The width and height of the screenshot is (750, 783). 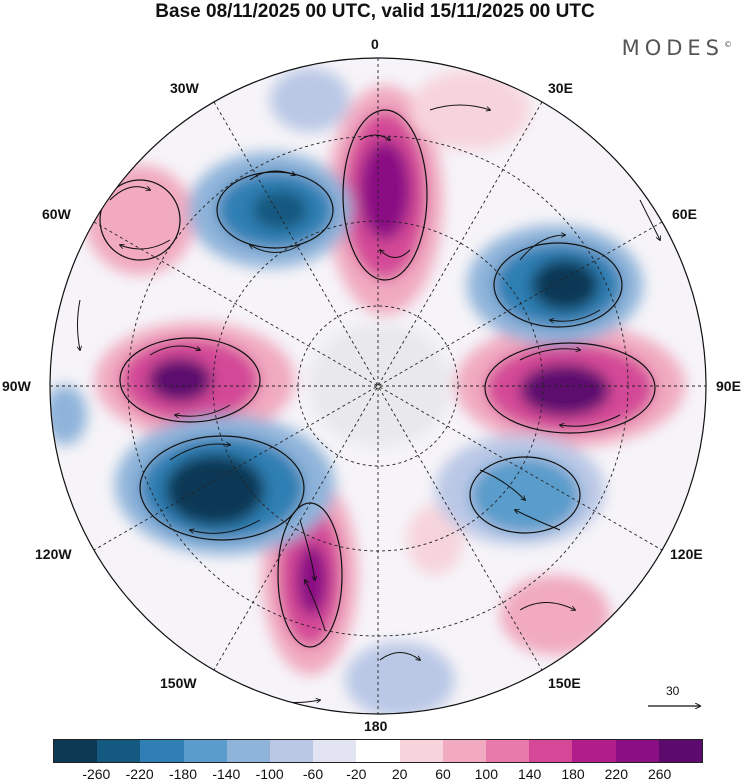 What do you see at coordinates (195, 380) in the screenshot?
I see `positive-anomaly-90w` at bounding box center [195, 380].